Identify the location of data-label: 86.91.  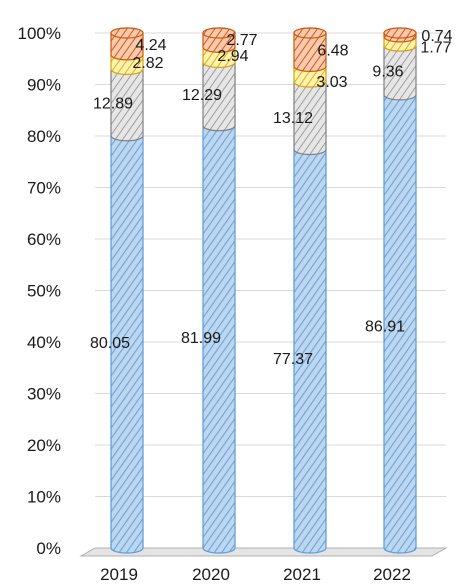
(385, 326).